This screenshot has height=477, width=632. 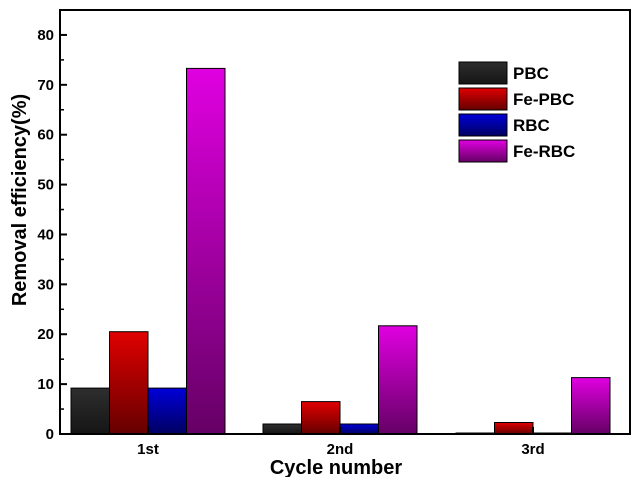 What do you see at coordinates (167, 411) in the screenshot?
I see `bar-rbc-1st` at bounding box center [167, 411].